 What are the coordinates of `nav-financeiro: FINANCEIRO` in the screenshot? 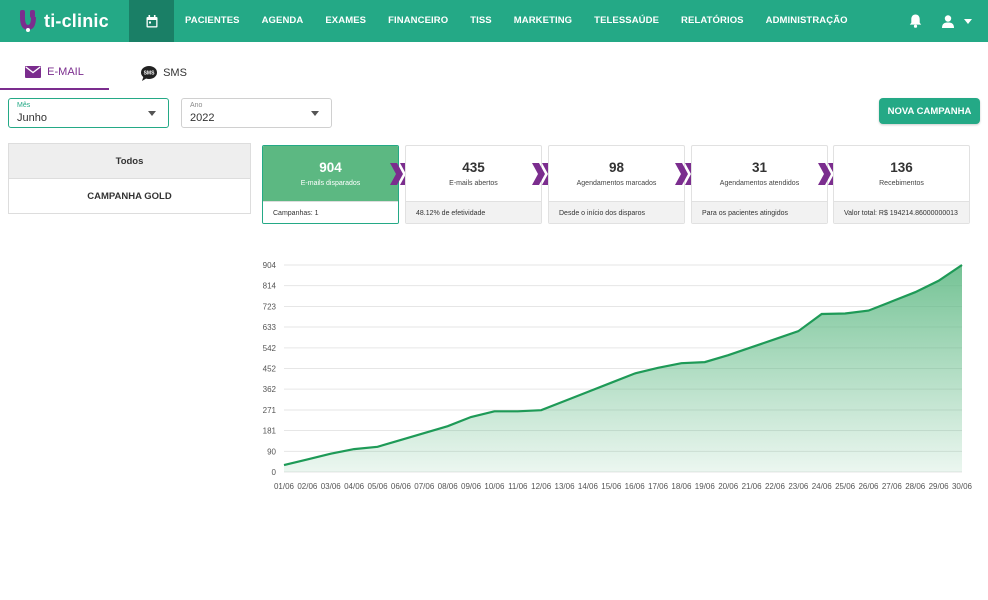 It's located at (418, 20).